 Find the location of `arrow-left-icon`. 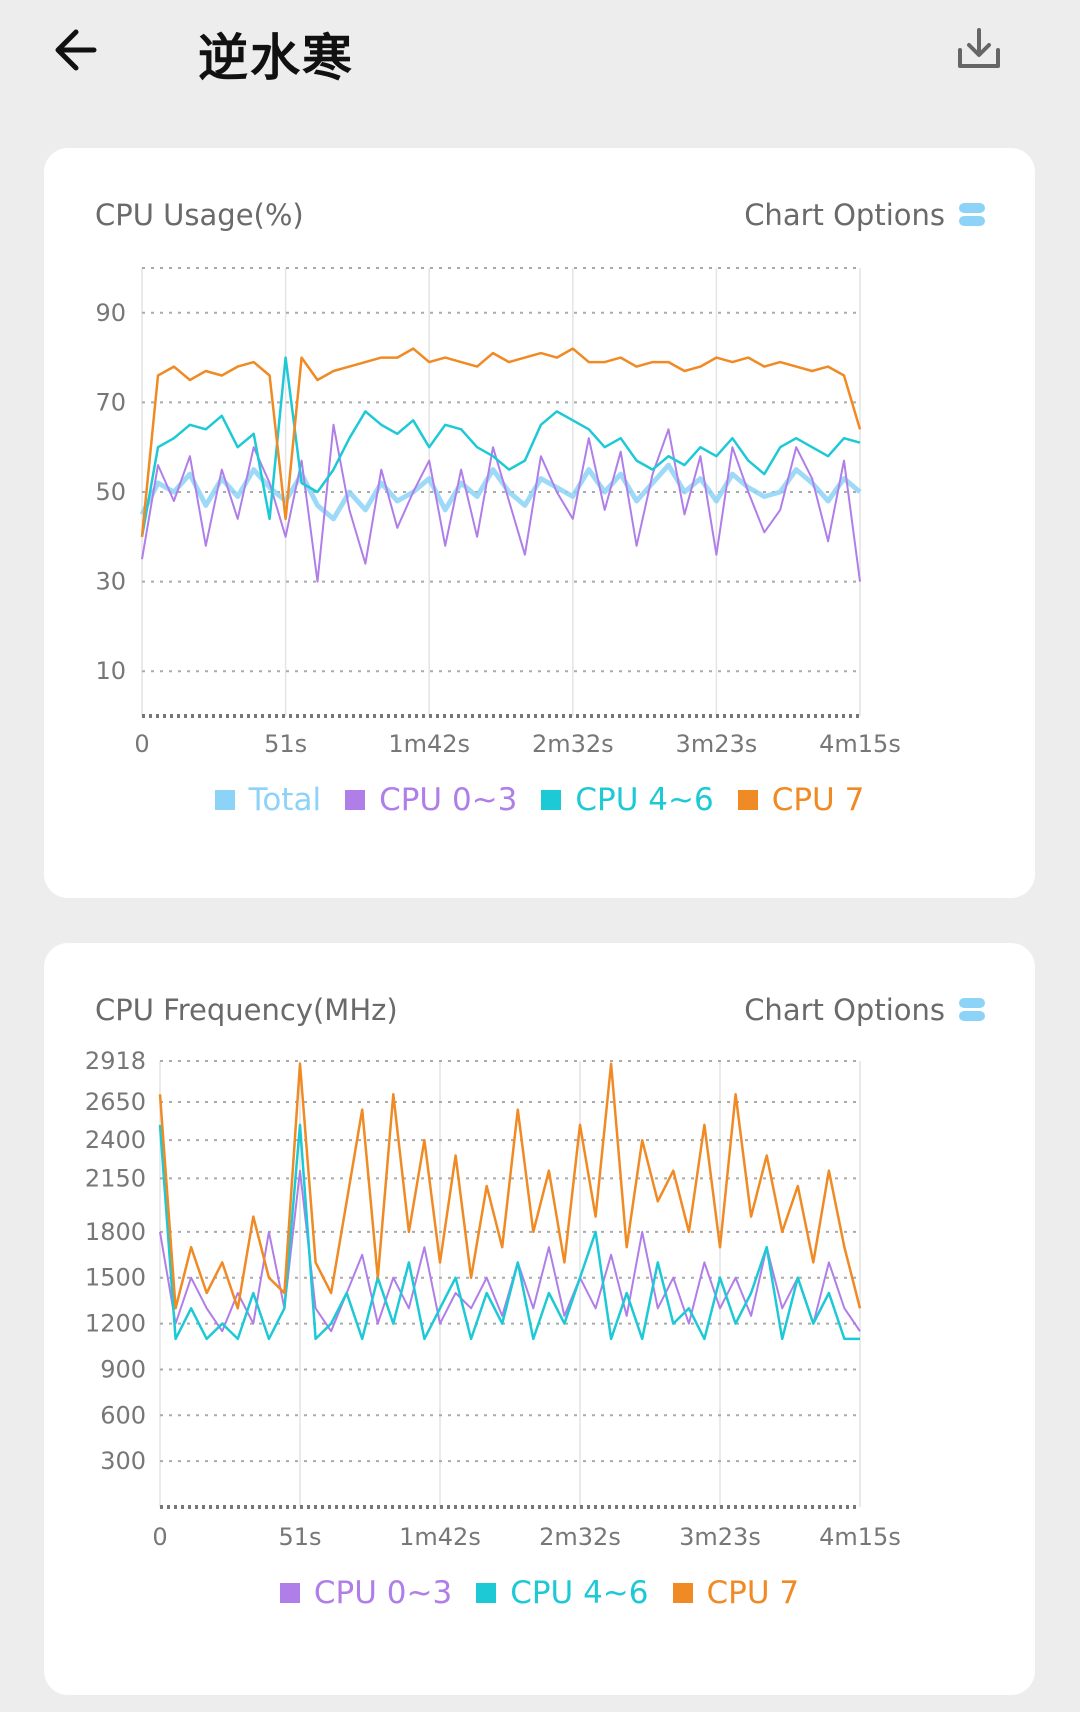

arrow-left-icon is located at coordinates (76, 50).